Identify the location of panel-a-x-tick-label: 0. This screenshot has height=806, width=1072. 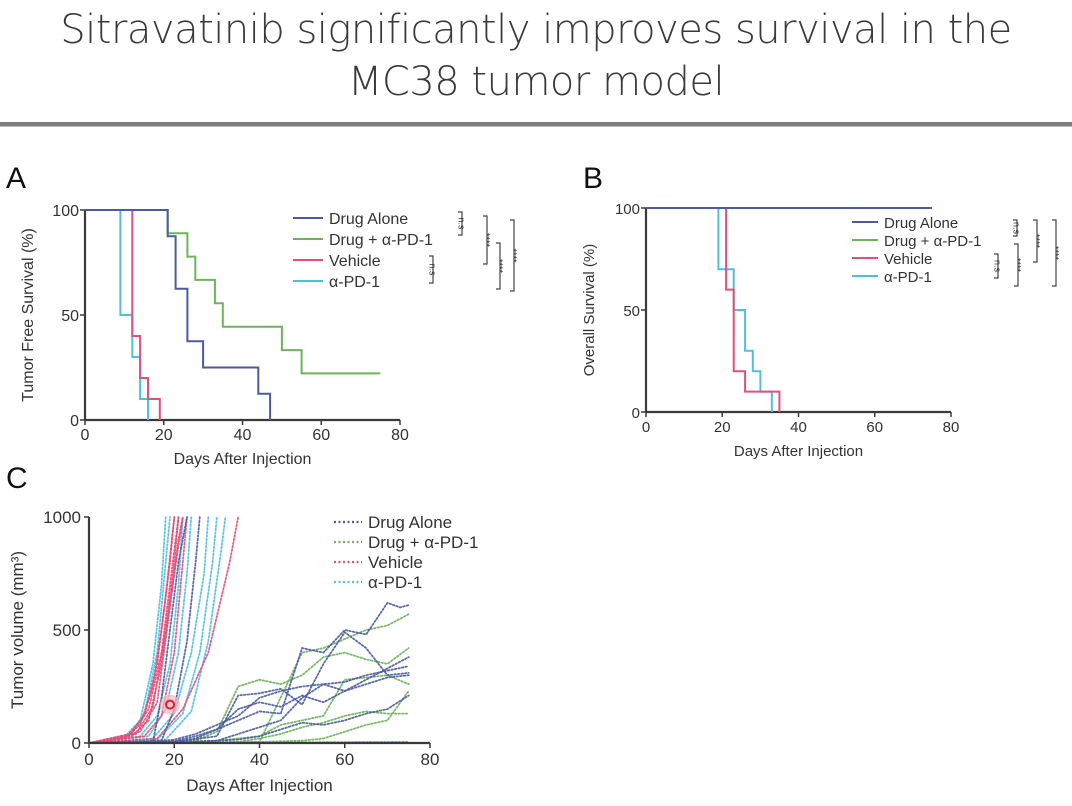
(85, 435).